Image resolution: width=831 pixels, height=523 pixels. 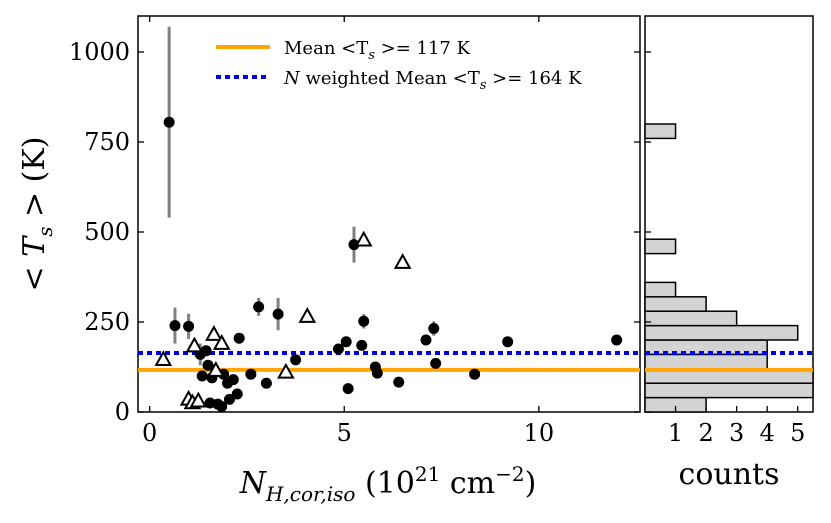 What do you see at coordinates (705, 433) in the screenshot?
I see `hist-x-tick-label: 2` at bounding box center [705, 433].